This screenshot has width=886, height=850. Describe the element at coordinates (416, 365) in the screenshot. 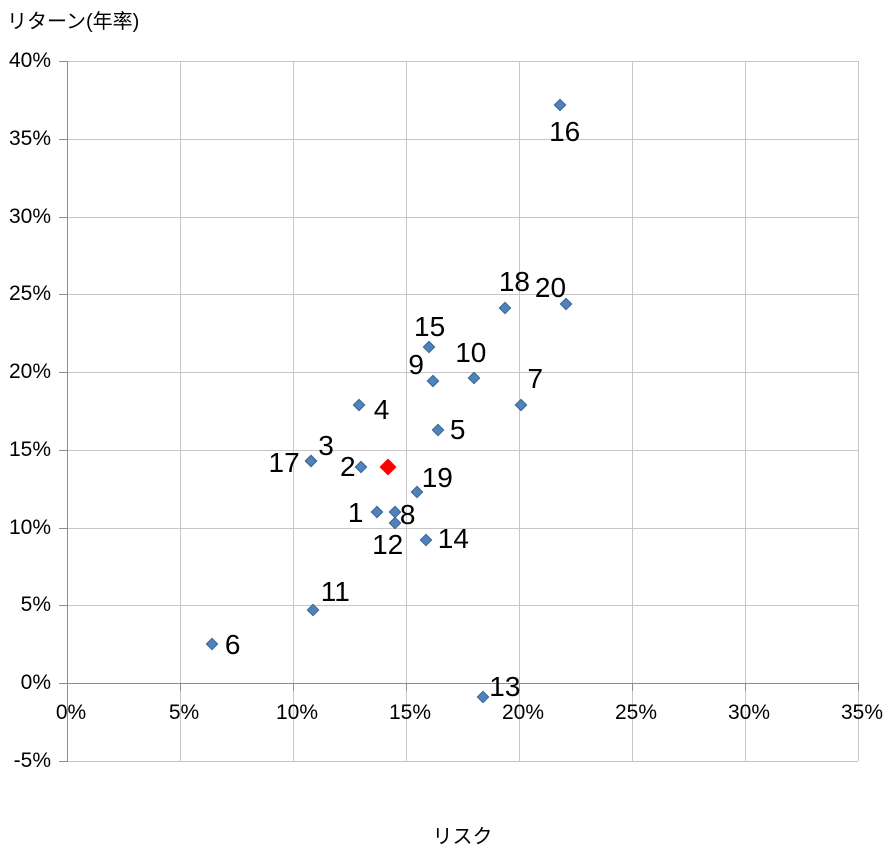

I see `point-label-9: 9` at that location.